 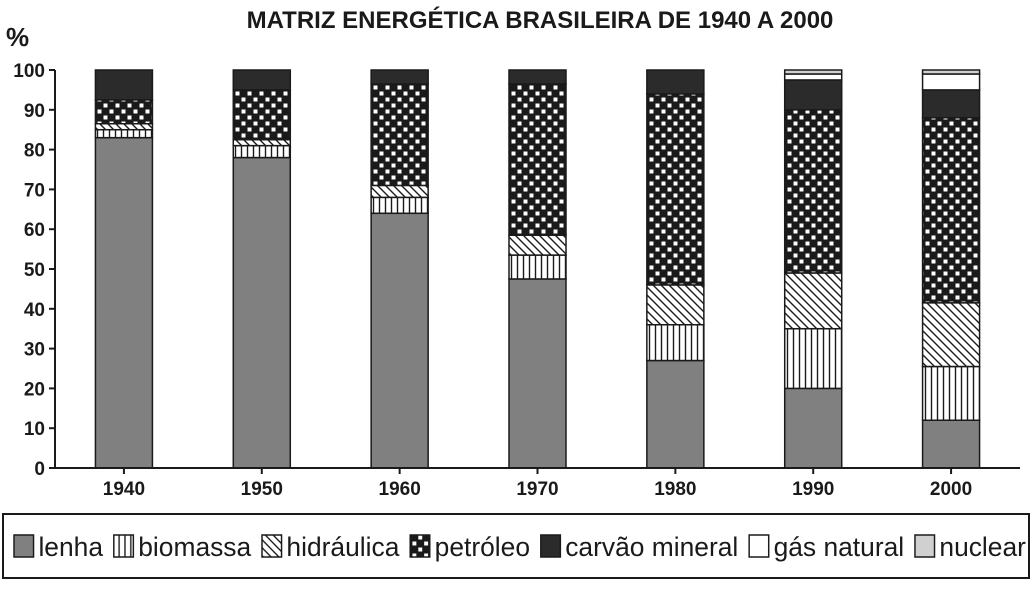 I want to click on y-tick-label: 80, so click(x=34, y=151).